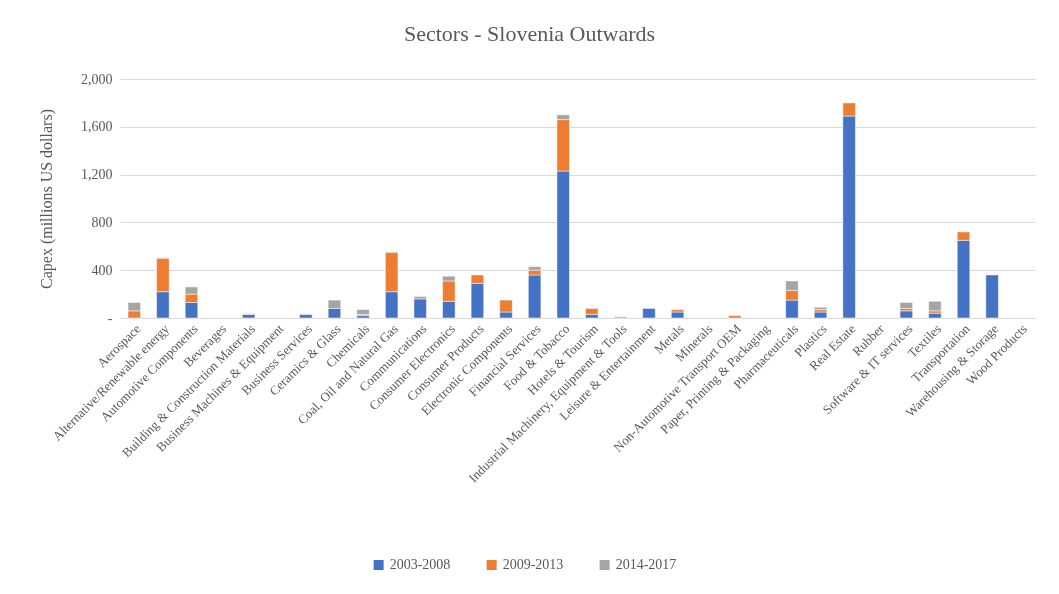 This screenshot has width=1059, height=594. What do you see at coordinates (420, 564) in the screenshot?
I see `legend-label: 2003-2008` at bounding box center [420, 564].